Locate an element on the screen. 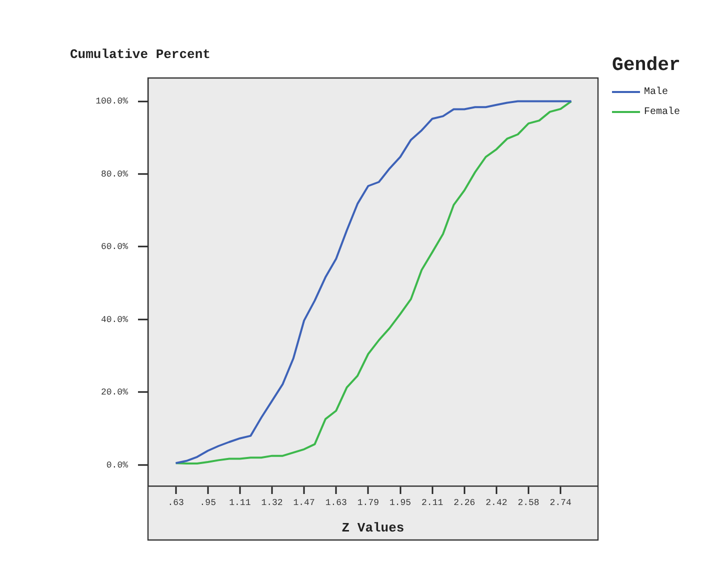 The width and height of the screenshot is (728, 564). y-axis-title: Cumulative Percent is located at coordinates (140, 54).